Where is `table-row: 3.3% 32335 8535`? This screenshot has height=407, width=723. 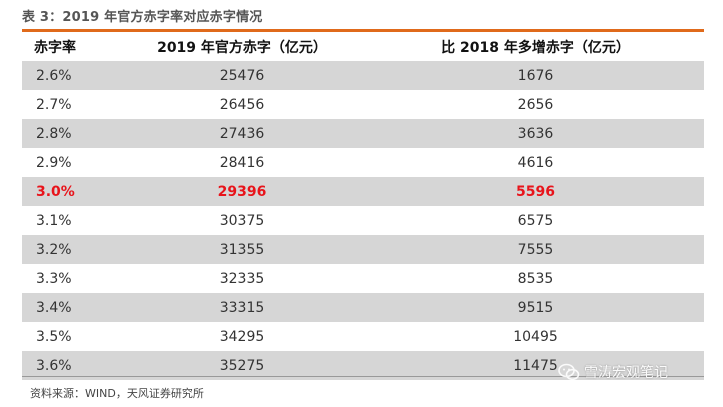 table-row: 3.3% 32335 8535 is located at coordinates (363, 278).